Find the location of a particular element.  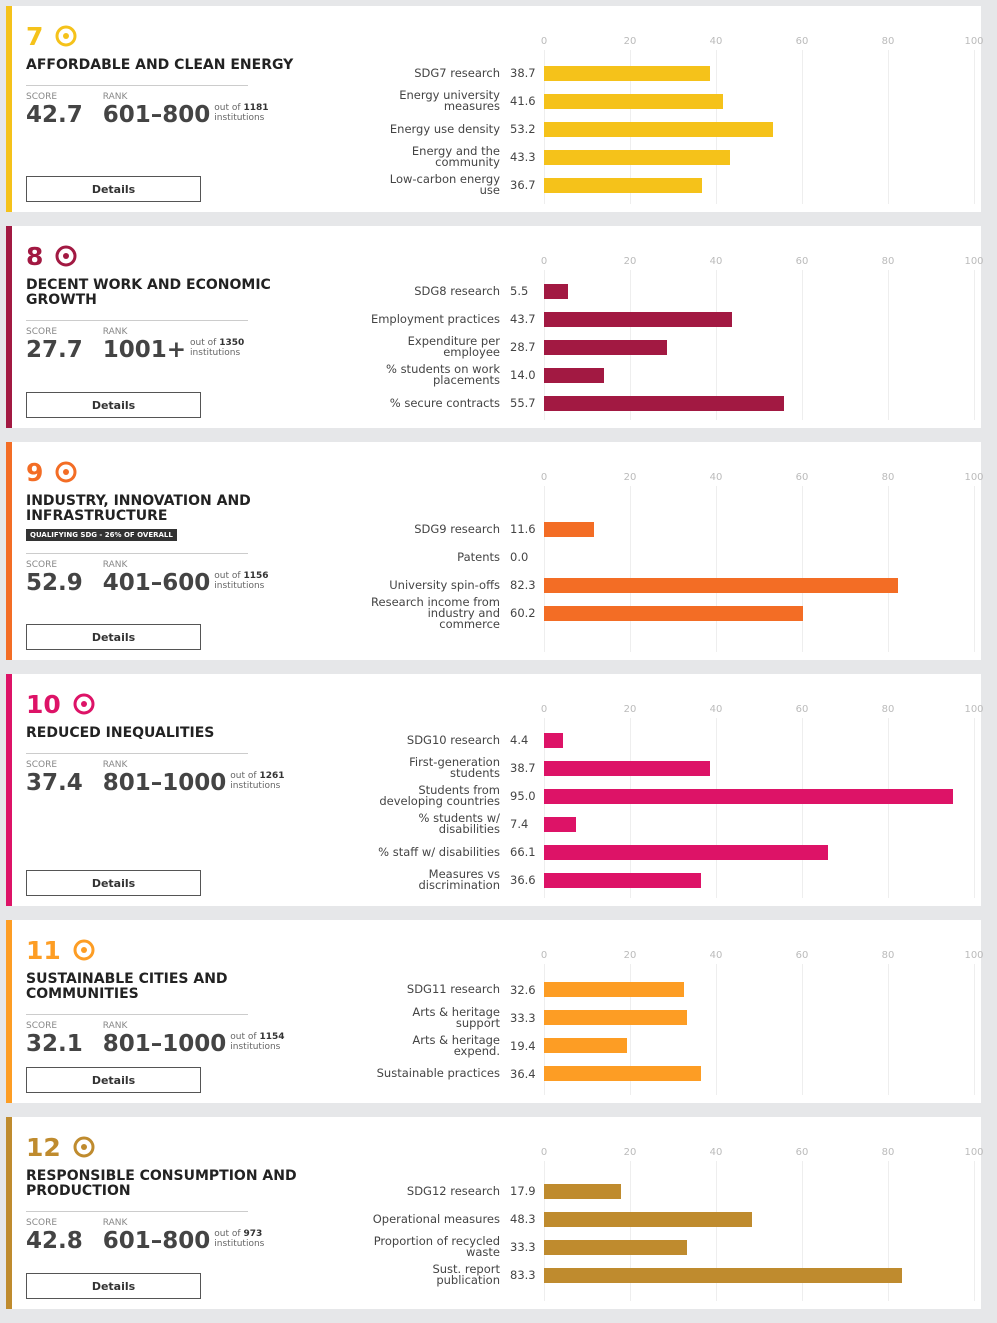

bar-row: Proportion of recycled waste 33.3 is located at coordinates (673, 1247).